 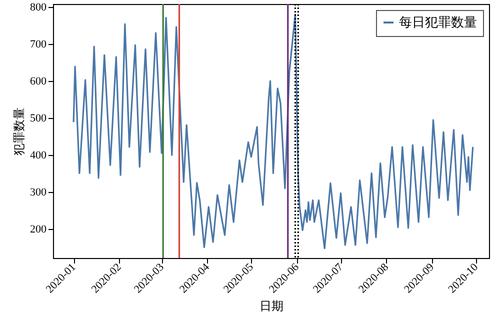 I want to click on y-tick-label: 400, so click(x=38, y=156).